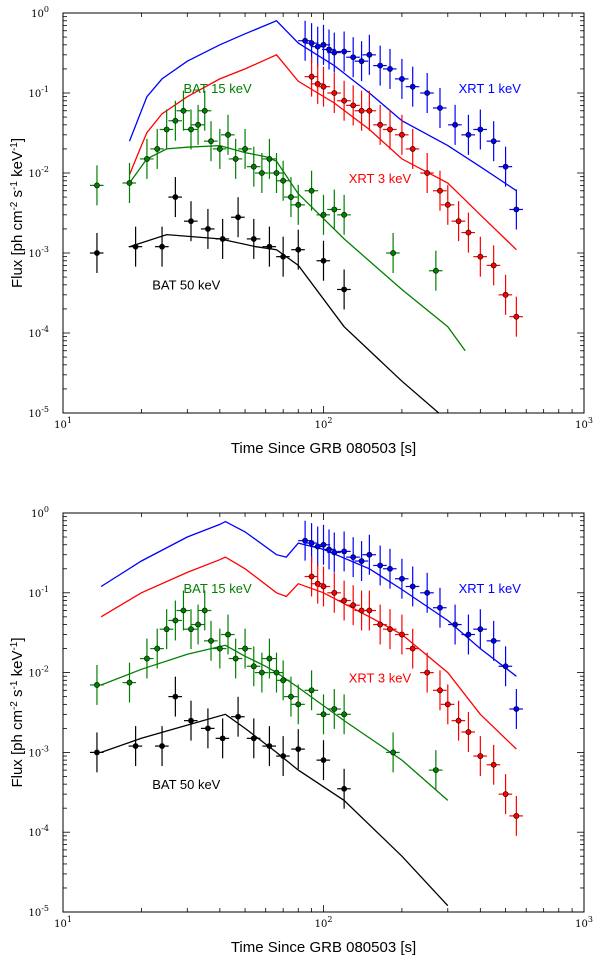 The width and height of the screenshot is (598, 963). Describe the element at coordinates (410, 125) in the screenshot. I see `data-series-xrt-1-kev` at that location.